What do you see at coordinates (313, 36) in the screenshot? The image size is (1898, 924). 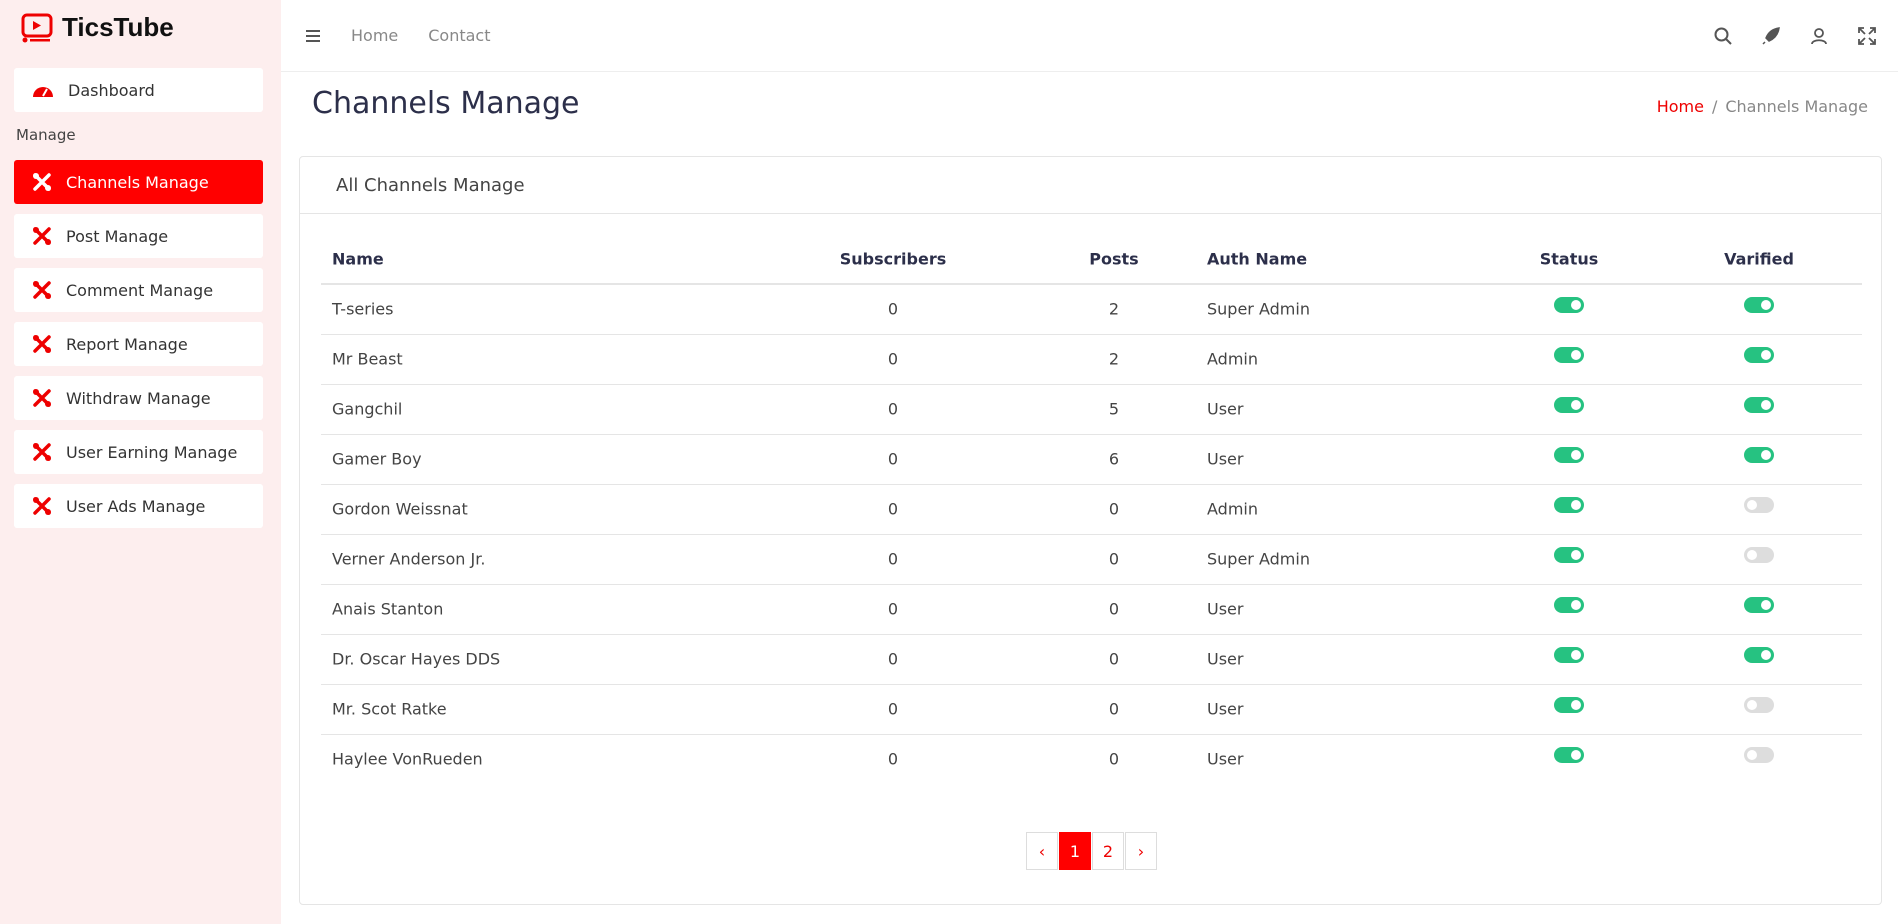 I see `menu-toggle` at bounding box center [313, 36].